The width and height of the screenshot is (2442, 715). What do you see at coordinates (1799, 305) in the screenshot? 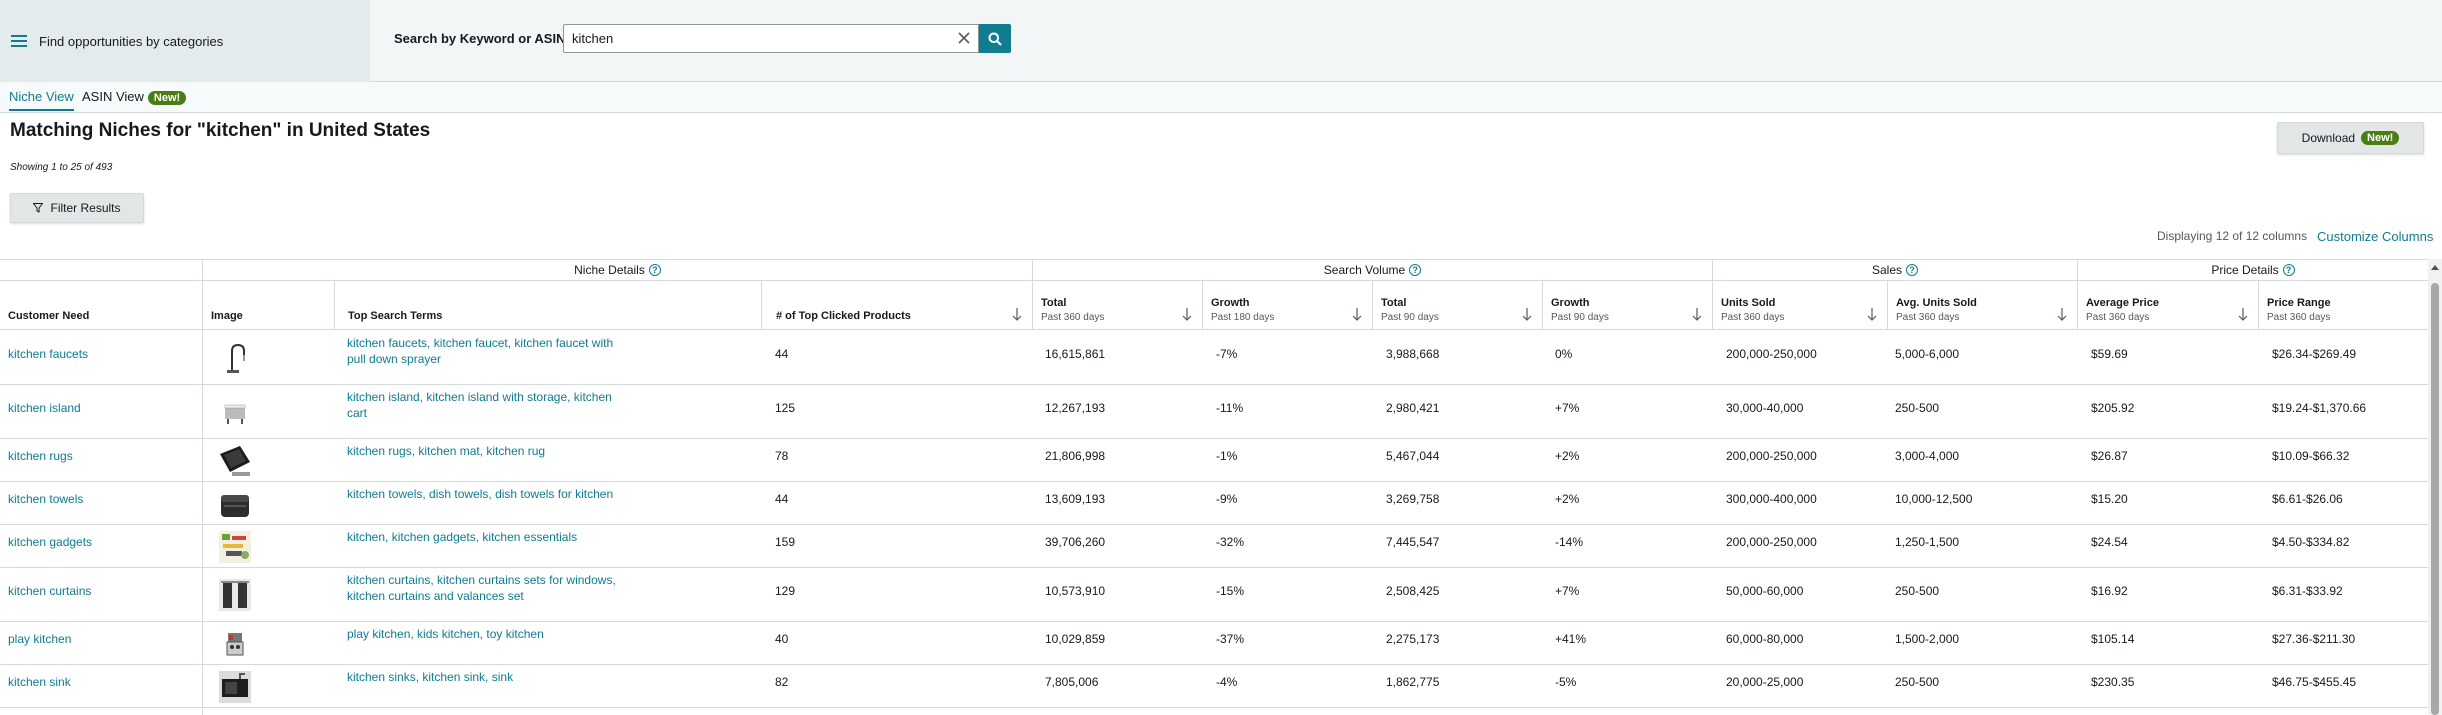
I see `col-units-sold: Units Sold Past 360 days` at bounding box center [1799, 305].